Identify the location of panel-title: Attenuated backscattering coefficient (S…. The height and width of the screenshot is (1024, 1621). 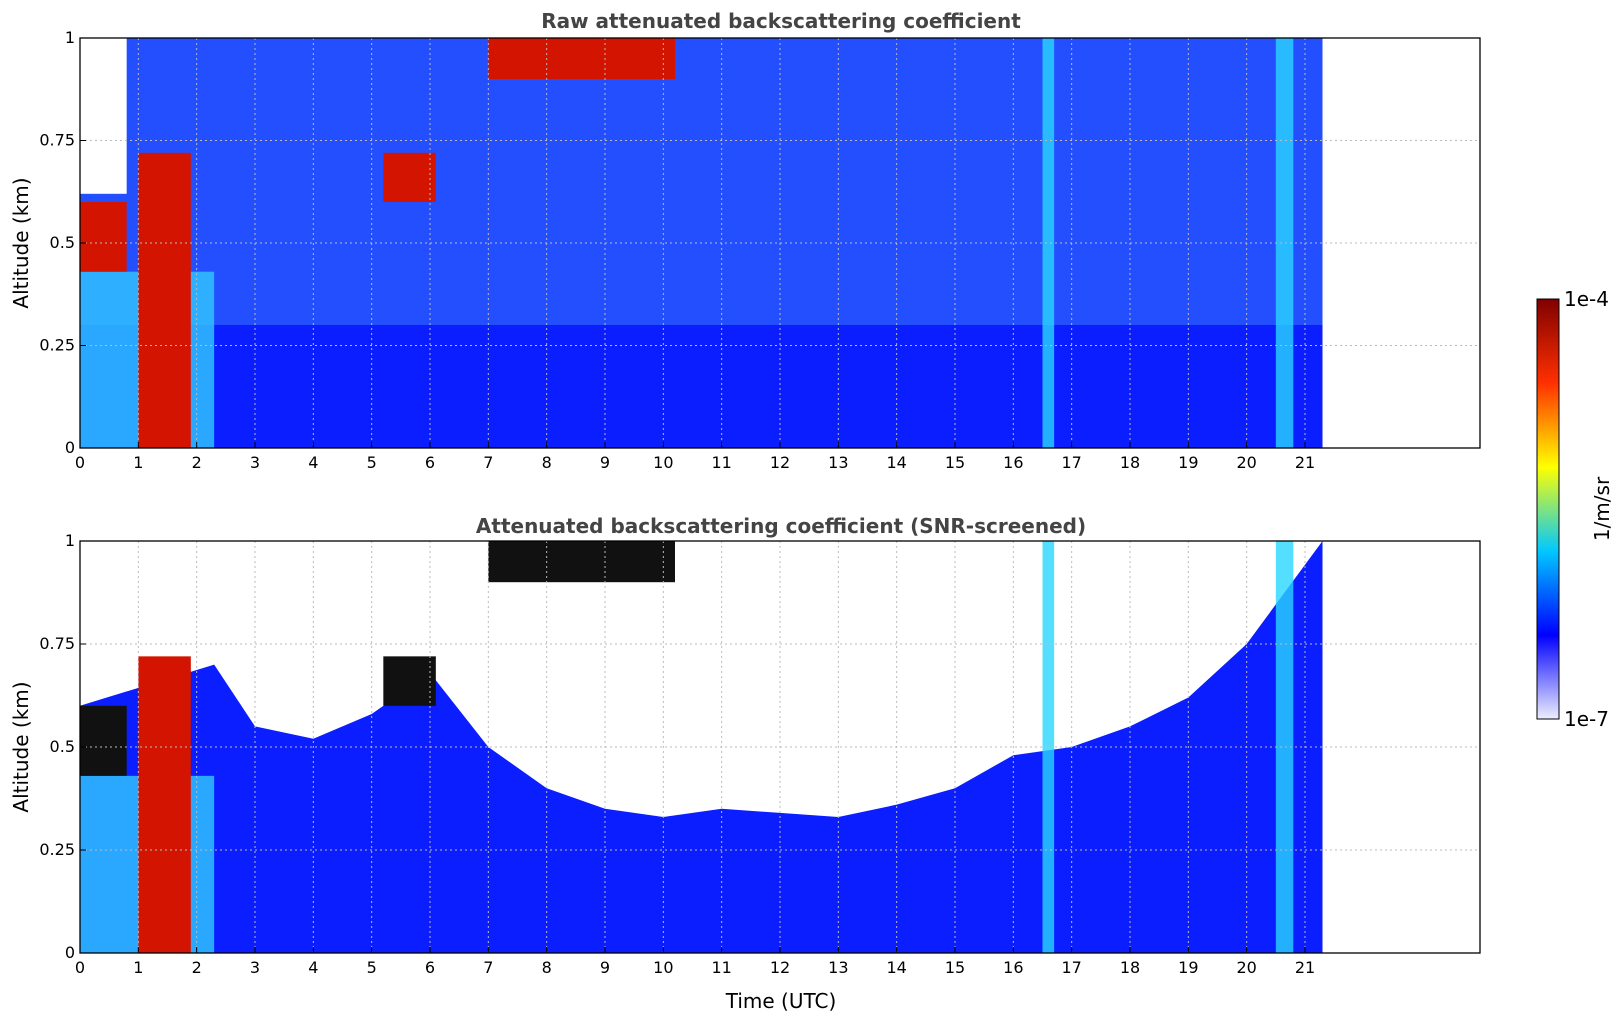
(781, 526).